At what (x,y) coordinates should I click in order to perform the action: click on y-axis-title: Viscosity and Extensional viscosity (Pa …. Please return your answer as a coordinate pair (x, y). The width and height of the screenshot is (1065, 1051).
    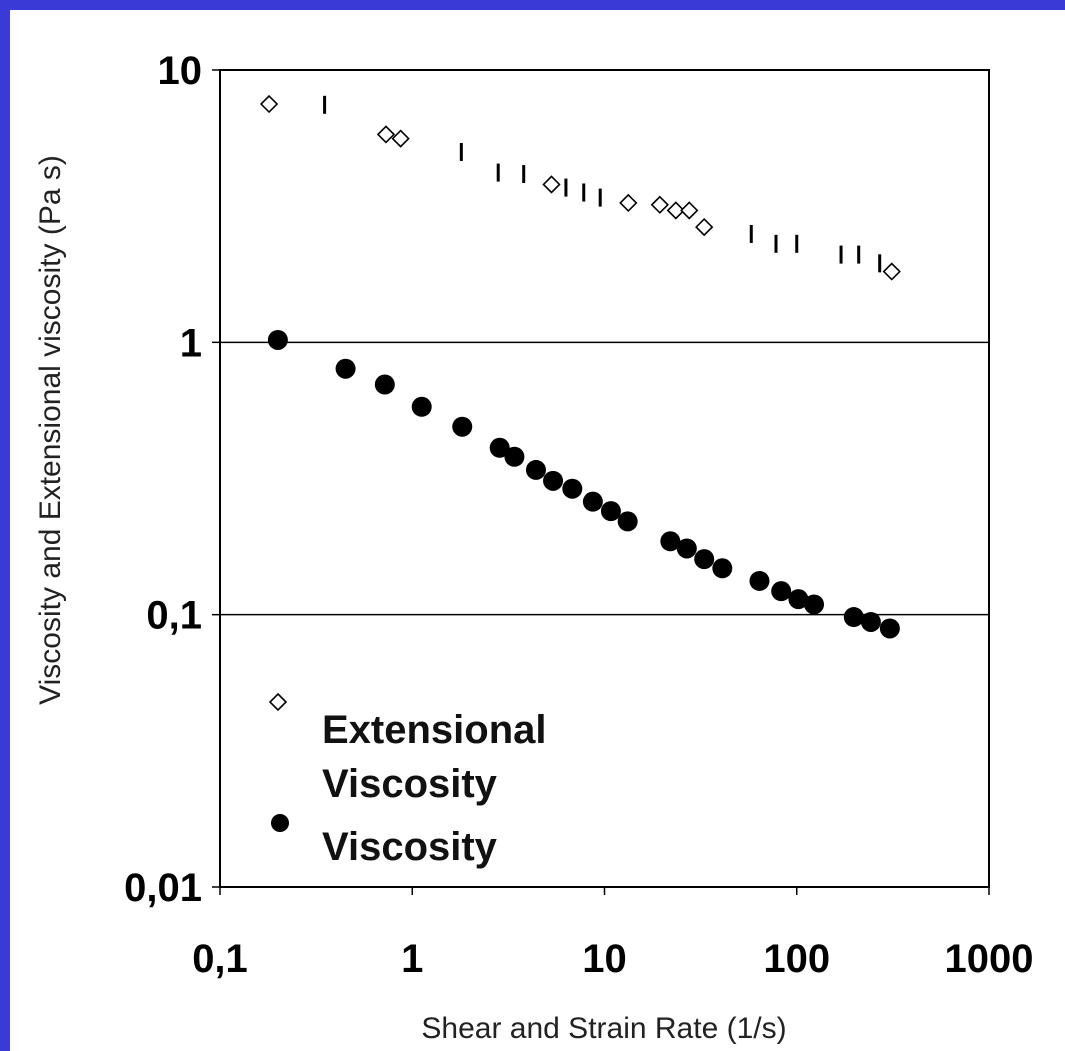
    Looking at the image, I should click on (50, 430).